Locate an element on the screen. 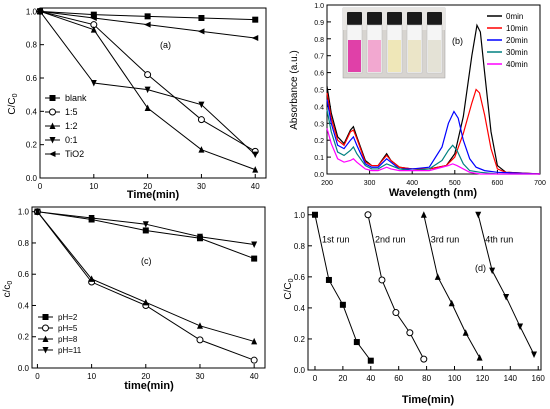 This screenshot has height=409, width=550. panel-b-y-axis-title: Absorbance (a.u.) is located at coordinates (294, 90).